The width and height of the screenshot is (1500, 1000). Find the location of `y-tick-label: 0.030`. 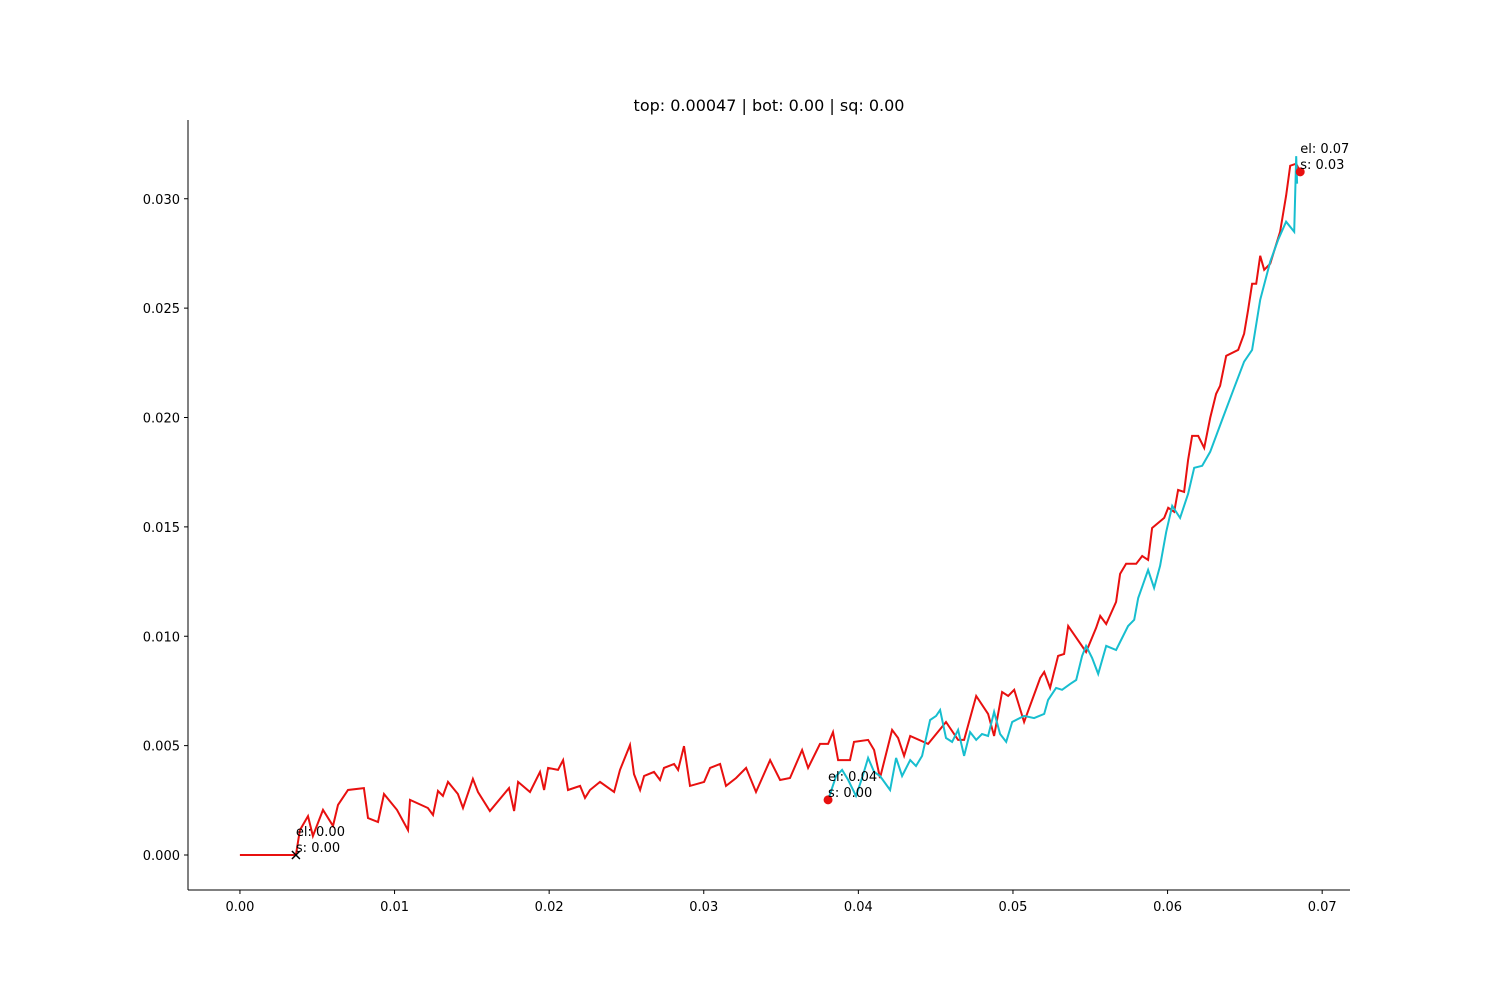

y-tick-label: 0.030 is located at coordinates (161, 200).